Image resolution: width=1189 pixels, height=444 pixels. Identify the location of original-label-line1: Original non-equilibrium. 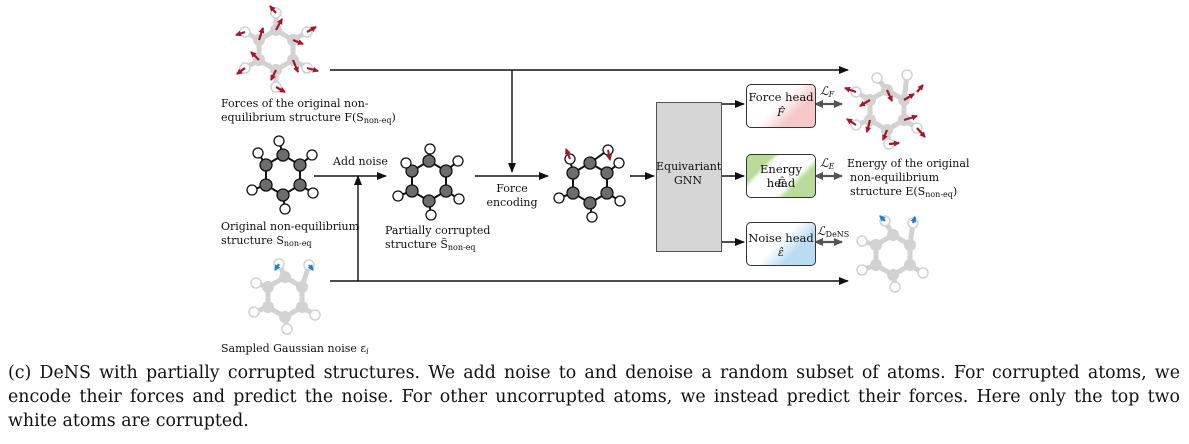
(290, 226).